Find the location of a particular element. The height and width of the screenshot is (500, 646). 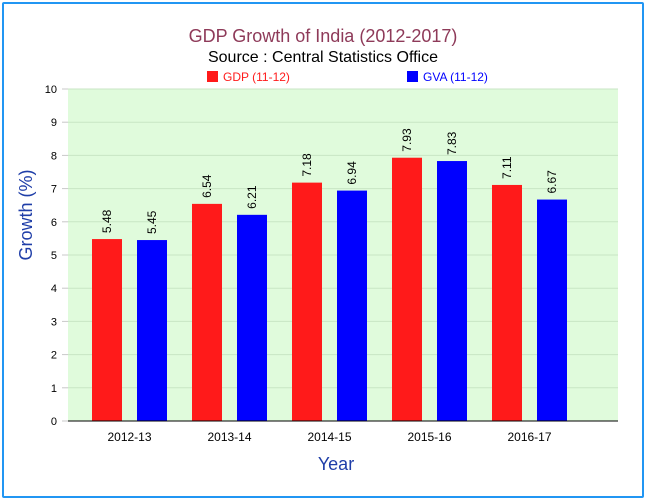

x-axis-title: Year is located at coordinates (336, 464).